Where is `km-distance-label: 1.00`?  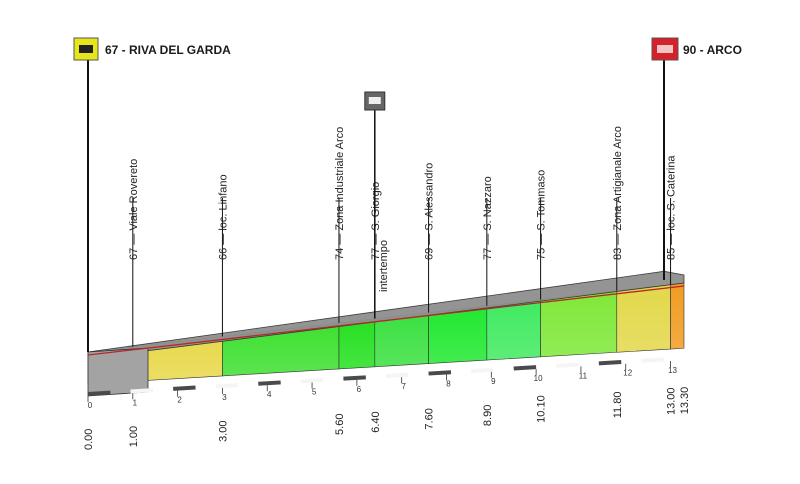 km-distance-label: 1.00 is located at coordinates (134, 436).